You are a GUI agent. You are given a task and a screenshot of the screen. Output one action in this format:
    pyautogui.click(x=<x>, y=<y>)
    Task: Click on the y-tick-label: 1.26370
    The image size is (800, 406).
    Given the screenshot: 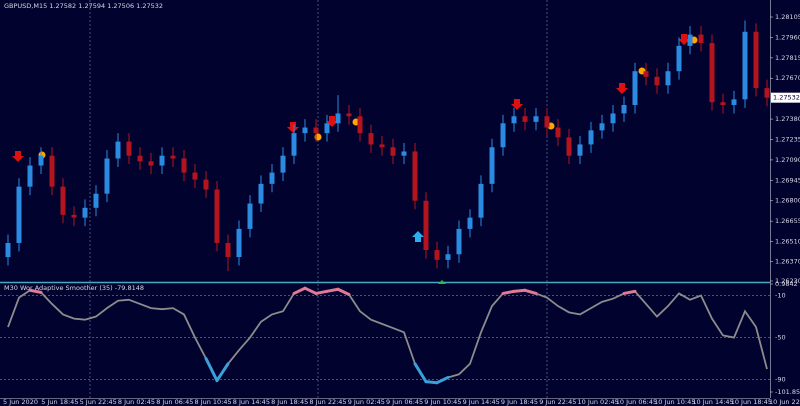 What is the action you would take?
    pyautogui.click(x=787, y=261)
    